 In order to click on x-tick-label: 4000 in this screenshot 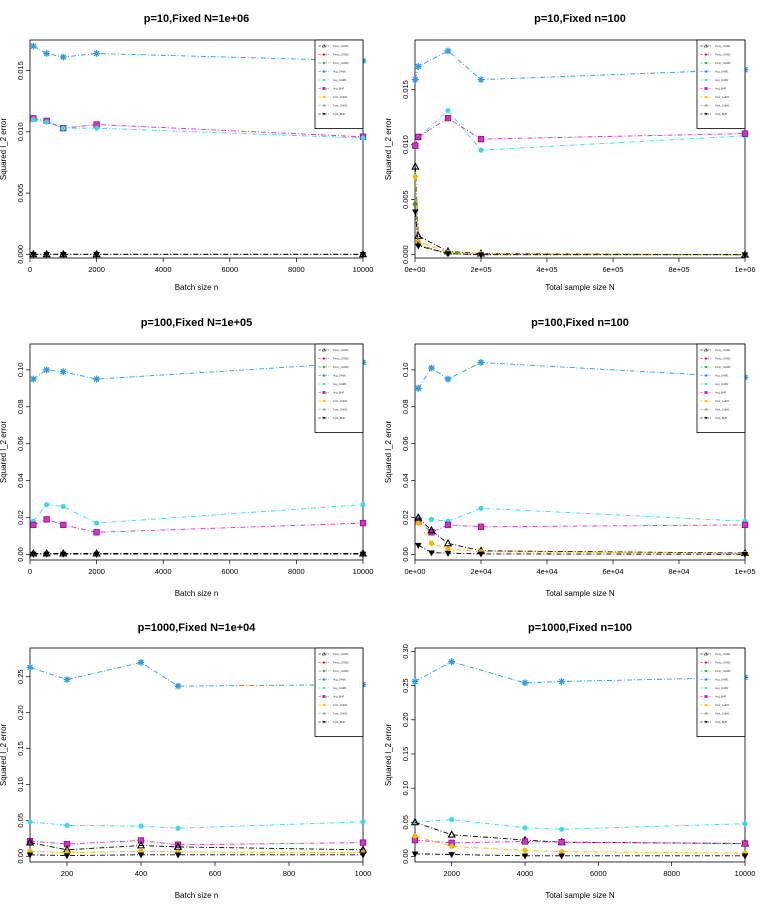, I will do `click(163, 269)`.